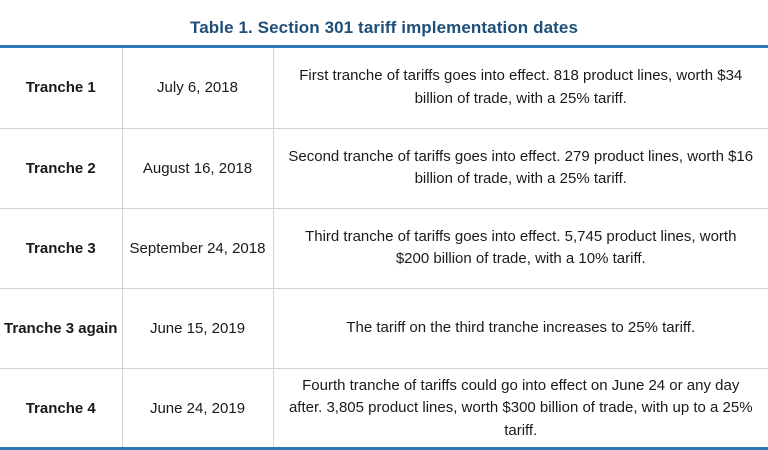 The height and width of the screenshot is (450, 768). What do you see at coordinates (197, 248) in the screenshot?
I see `tranche-date: September 24, 2018` at bounding box center [197, 248].